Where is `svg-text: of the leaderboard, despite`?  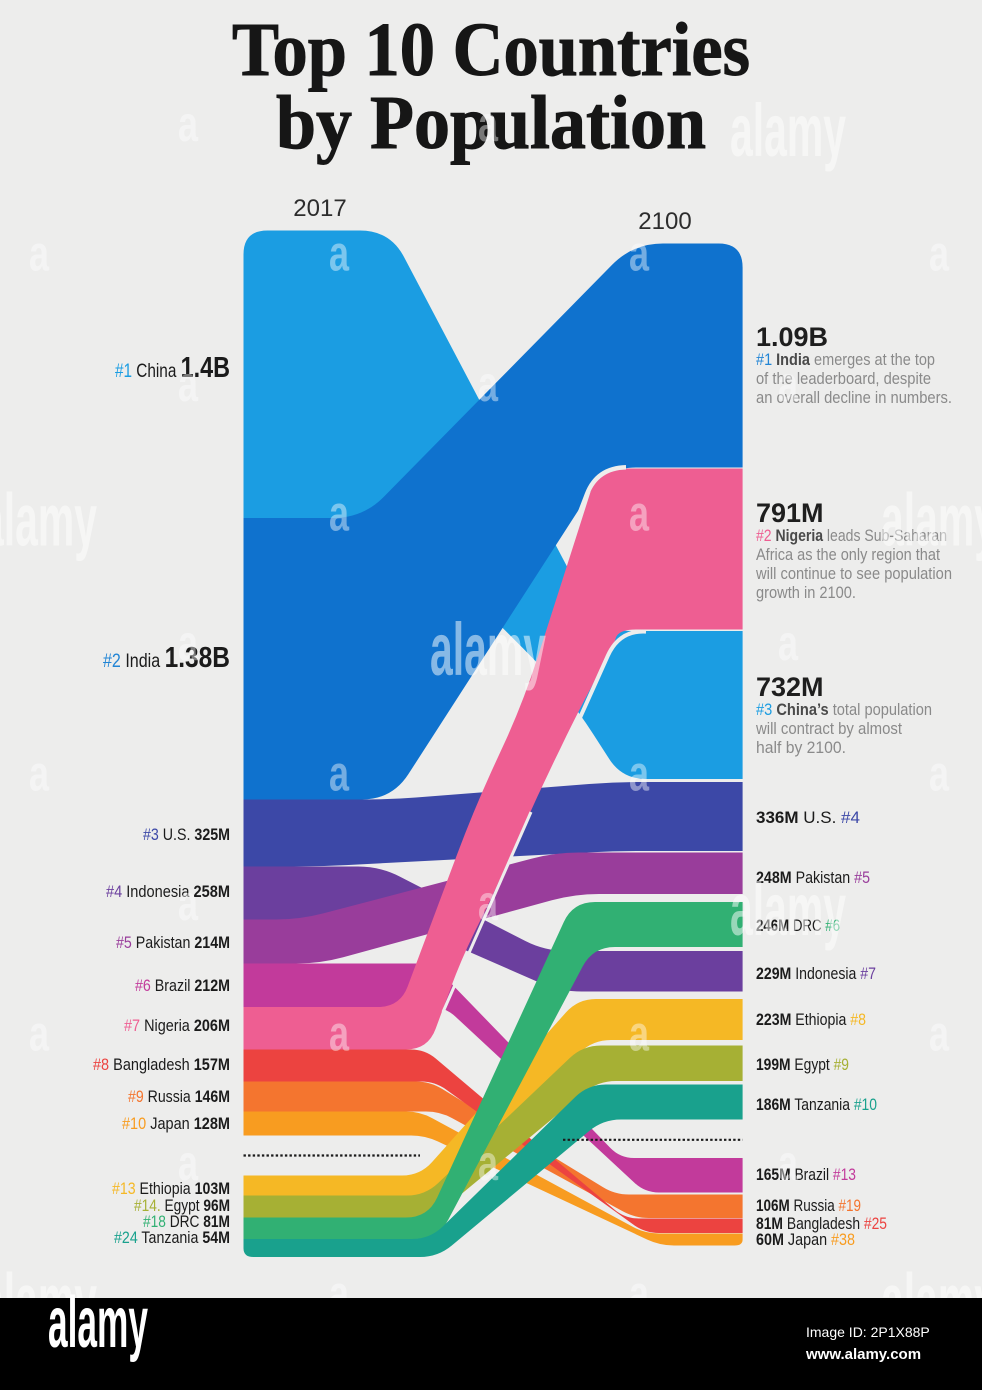
svg-text: of the leaderboard, despite is located at coordinates (843, 379).